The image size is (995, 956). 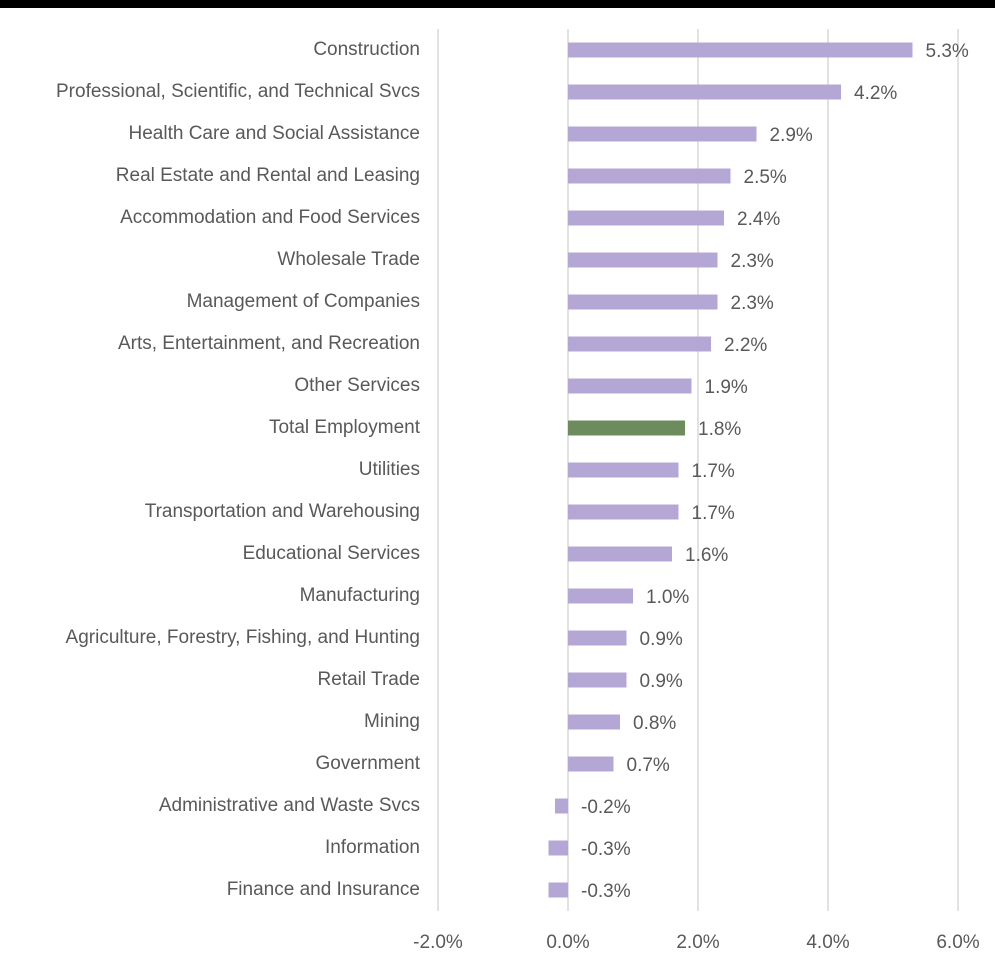 I want to click on value-label: -0.2%, so click(x=606, y=807).